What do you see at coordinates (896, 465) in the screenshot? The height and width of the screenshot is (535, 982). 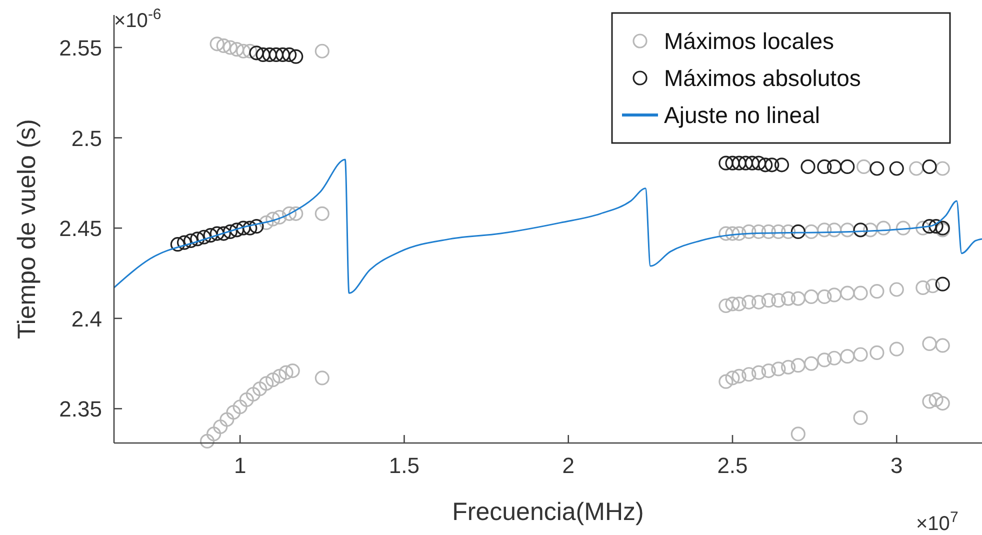 I see `x-tick-label: 3` at bounding box center [896, 465].